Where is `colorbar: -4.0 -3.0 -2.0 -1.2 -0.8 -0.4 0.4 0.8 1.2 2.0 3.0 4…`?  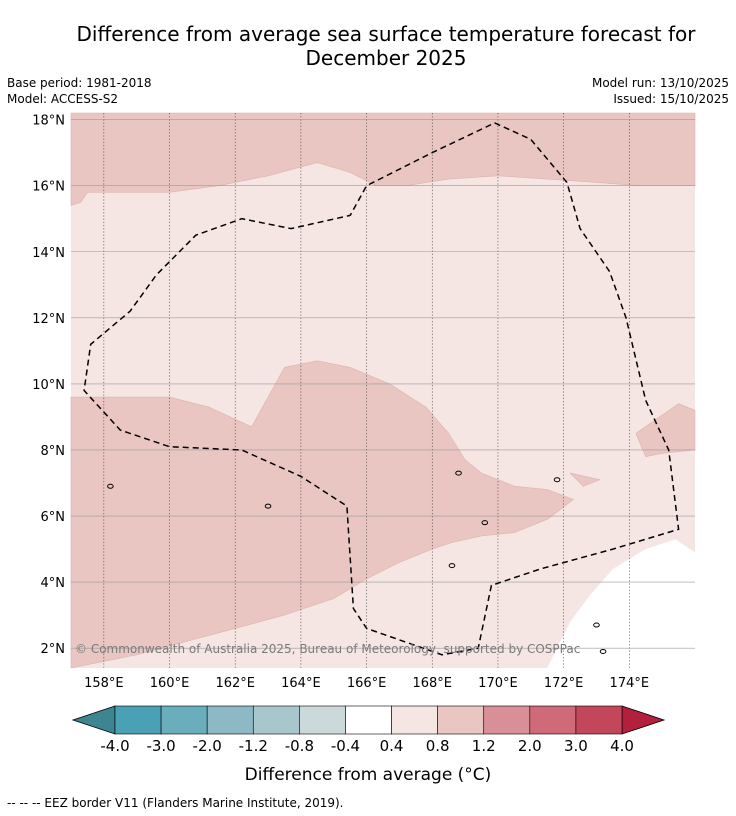
colorbar: -4.0 -3.0 -2.0 -1.2 -0.8 -0.4 0.4 0.8 1.2 2.0 3.0 4… is located at coordinates (368, 730).